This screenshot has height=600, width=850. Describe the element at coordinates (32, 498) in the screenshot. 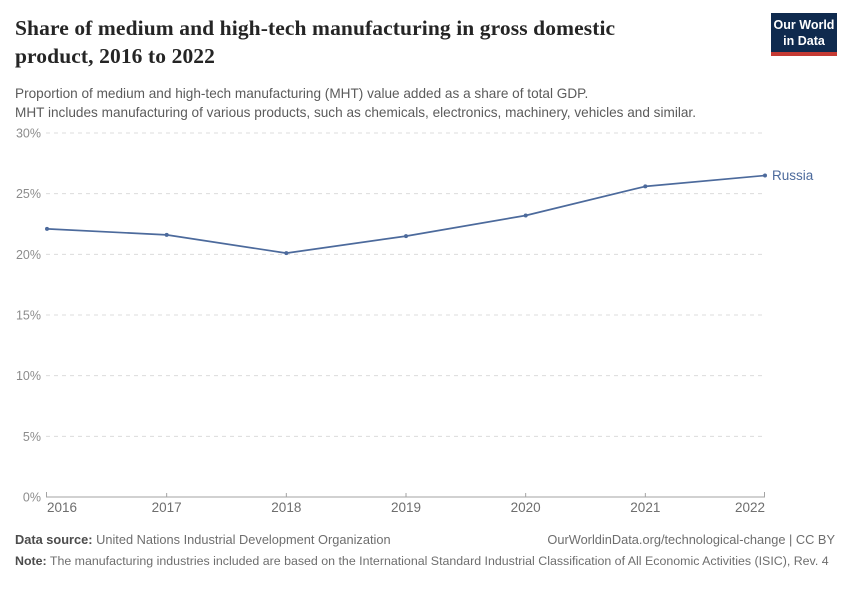

I see `y-axis-tick-label: 0%` at that location.